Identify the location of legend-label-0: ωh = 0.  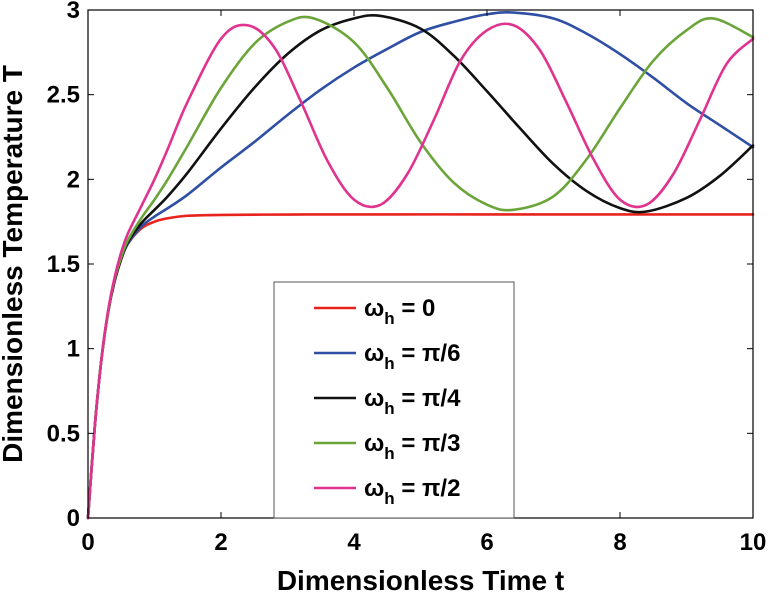
(399, 311).